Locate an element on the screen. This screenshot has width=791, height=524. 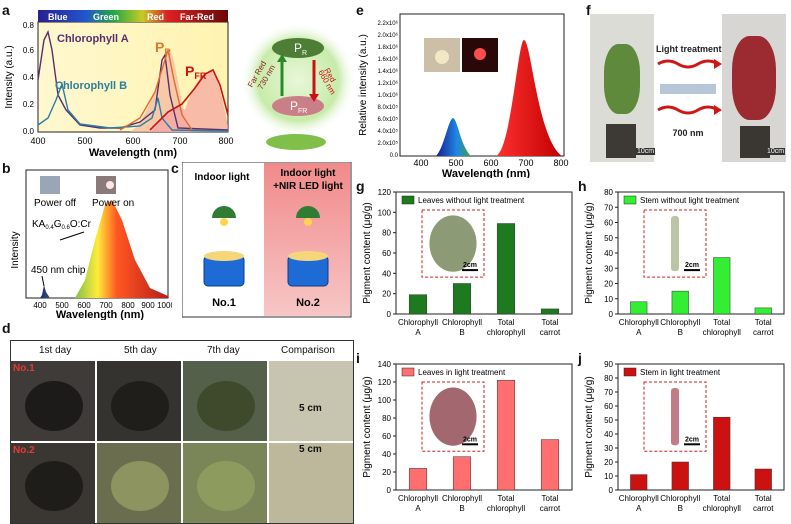
panel-label-j: j is located at coordinates (580, 358).